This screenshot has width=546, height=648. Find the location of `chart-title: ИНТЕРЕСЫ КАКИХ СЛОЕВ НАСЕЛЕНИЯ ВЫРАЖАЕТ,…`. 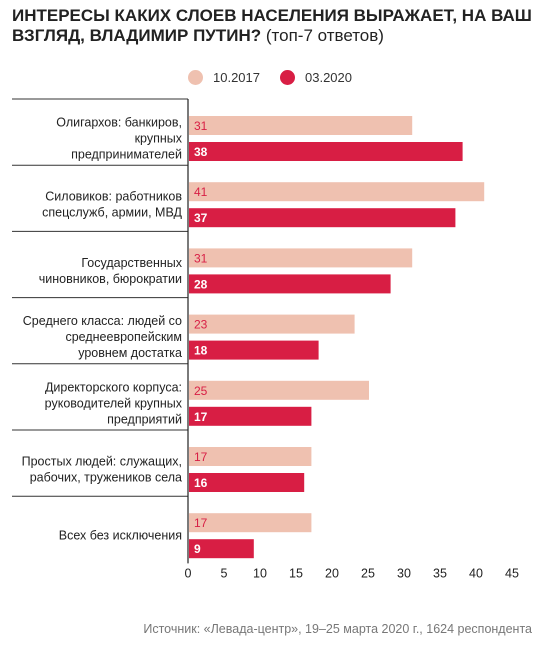

chart-title: ИНТЕРЕСЫ КАКИХ СЛОЕВ НАСЕЛЕНИЯ ВЫРАЖАЕТ,… is located at coordinates (274, 26).